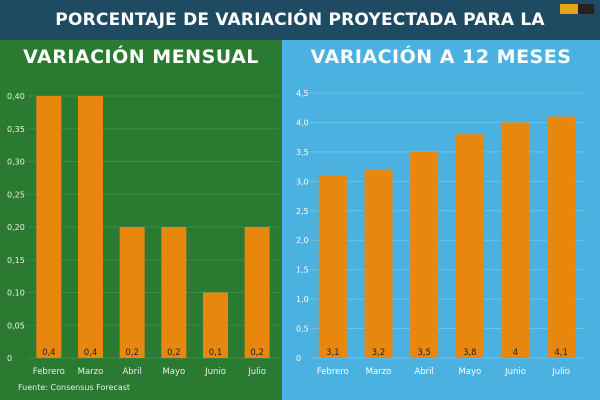  What do you see at coordinates (577, 9) in the screenshot?
I see `brand-logo` at bounding box center [577, 9].